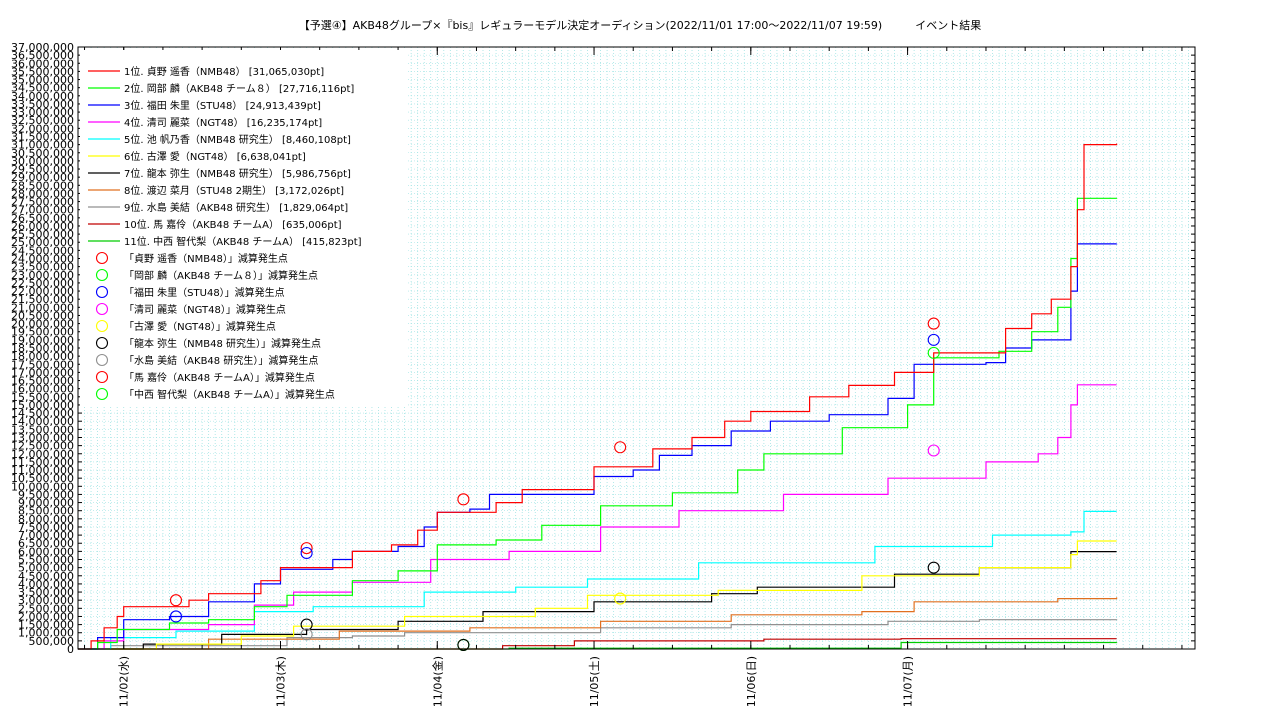 The width and height of the screenshot is (1280, 720). Describe the element at coordinates (46, 576) in the screenshot. I see `y-tick-label: 4,500,000` at that location.